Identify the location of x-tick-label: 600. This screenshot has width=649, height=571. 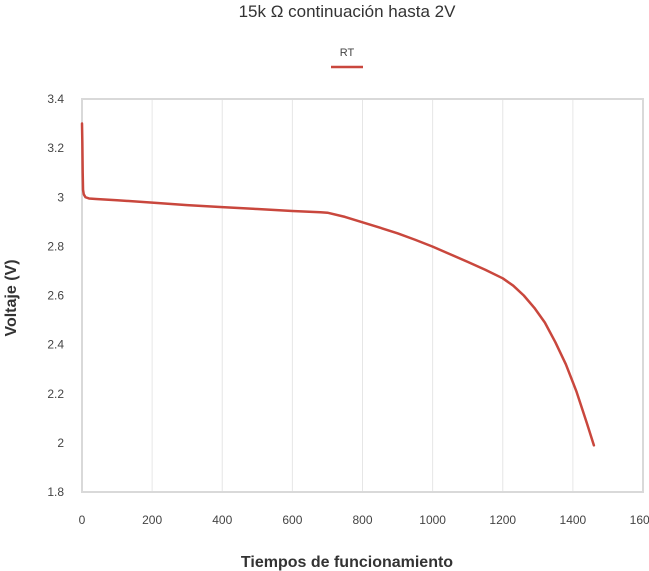
(292, 520).